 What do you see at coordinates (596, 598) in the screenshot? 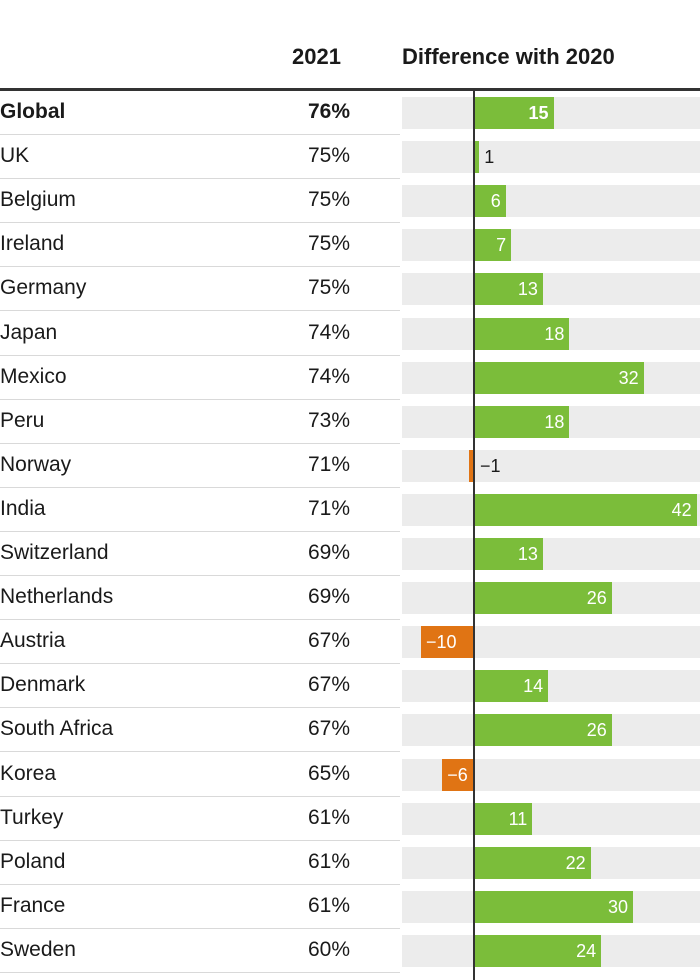
I see `bar-value-label: 26` at bounding box center [596, 598].